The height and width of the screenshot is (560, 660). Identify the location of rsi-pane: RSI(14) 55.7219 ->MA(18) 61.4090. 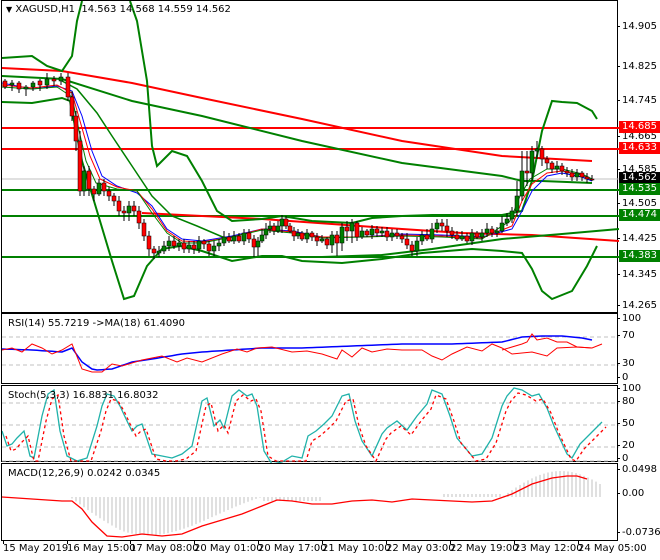
(310, 348).